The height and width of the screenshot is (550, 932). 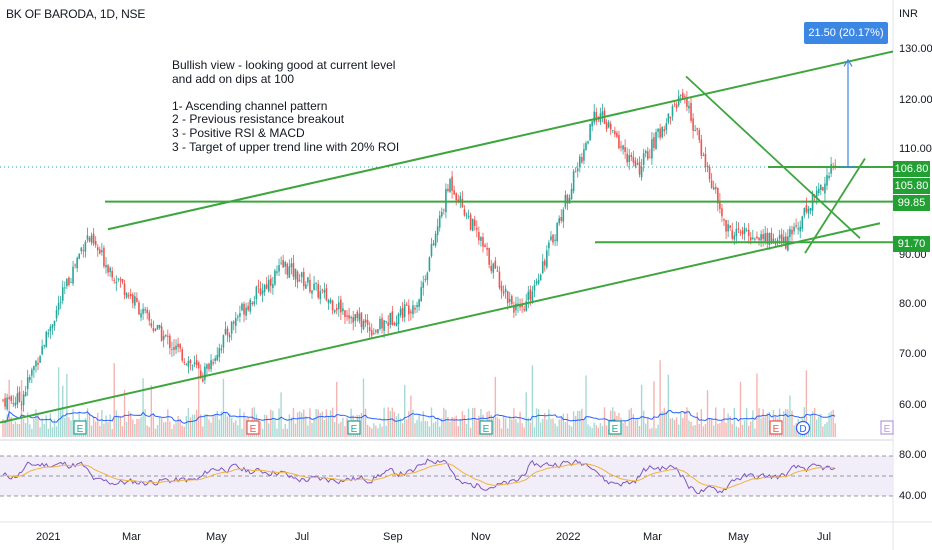 I want to click on dividend-marker: D, so click(x=803, y=428).